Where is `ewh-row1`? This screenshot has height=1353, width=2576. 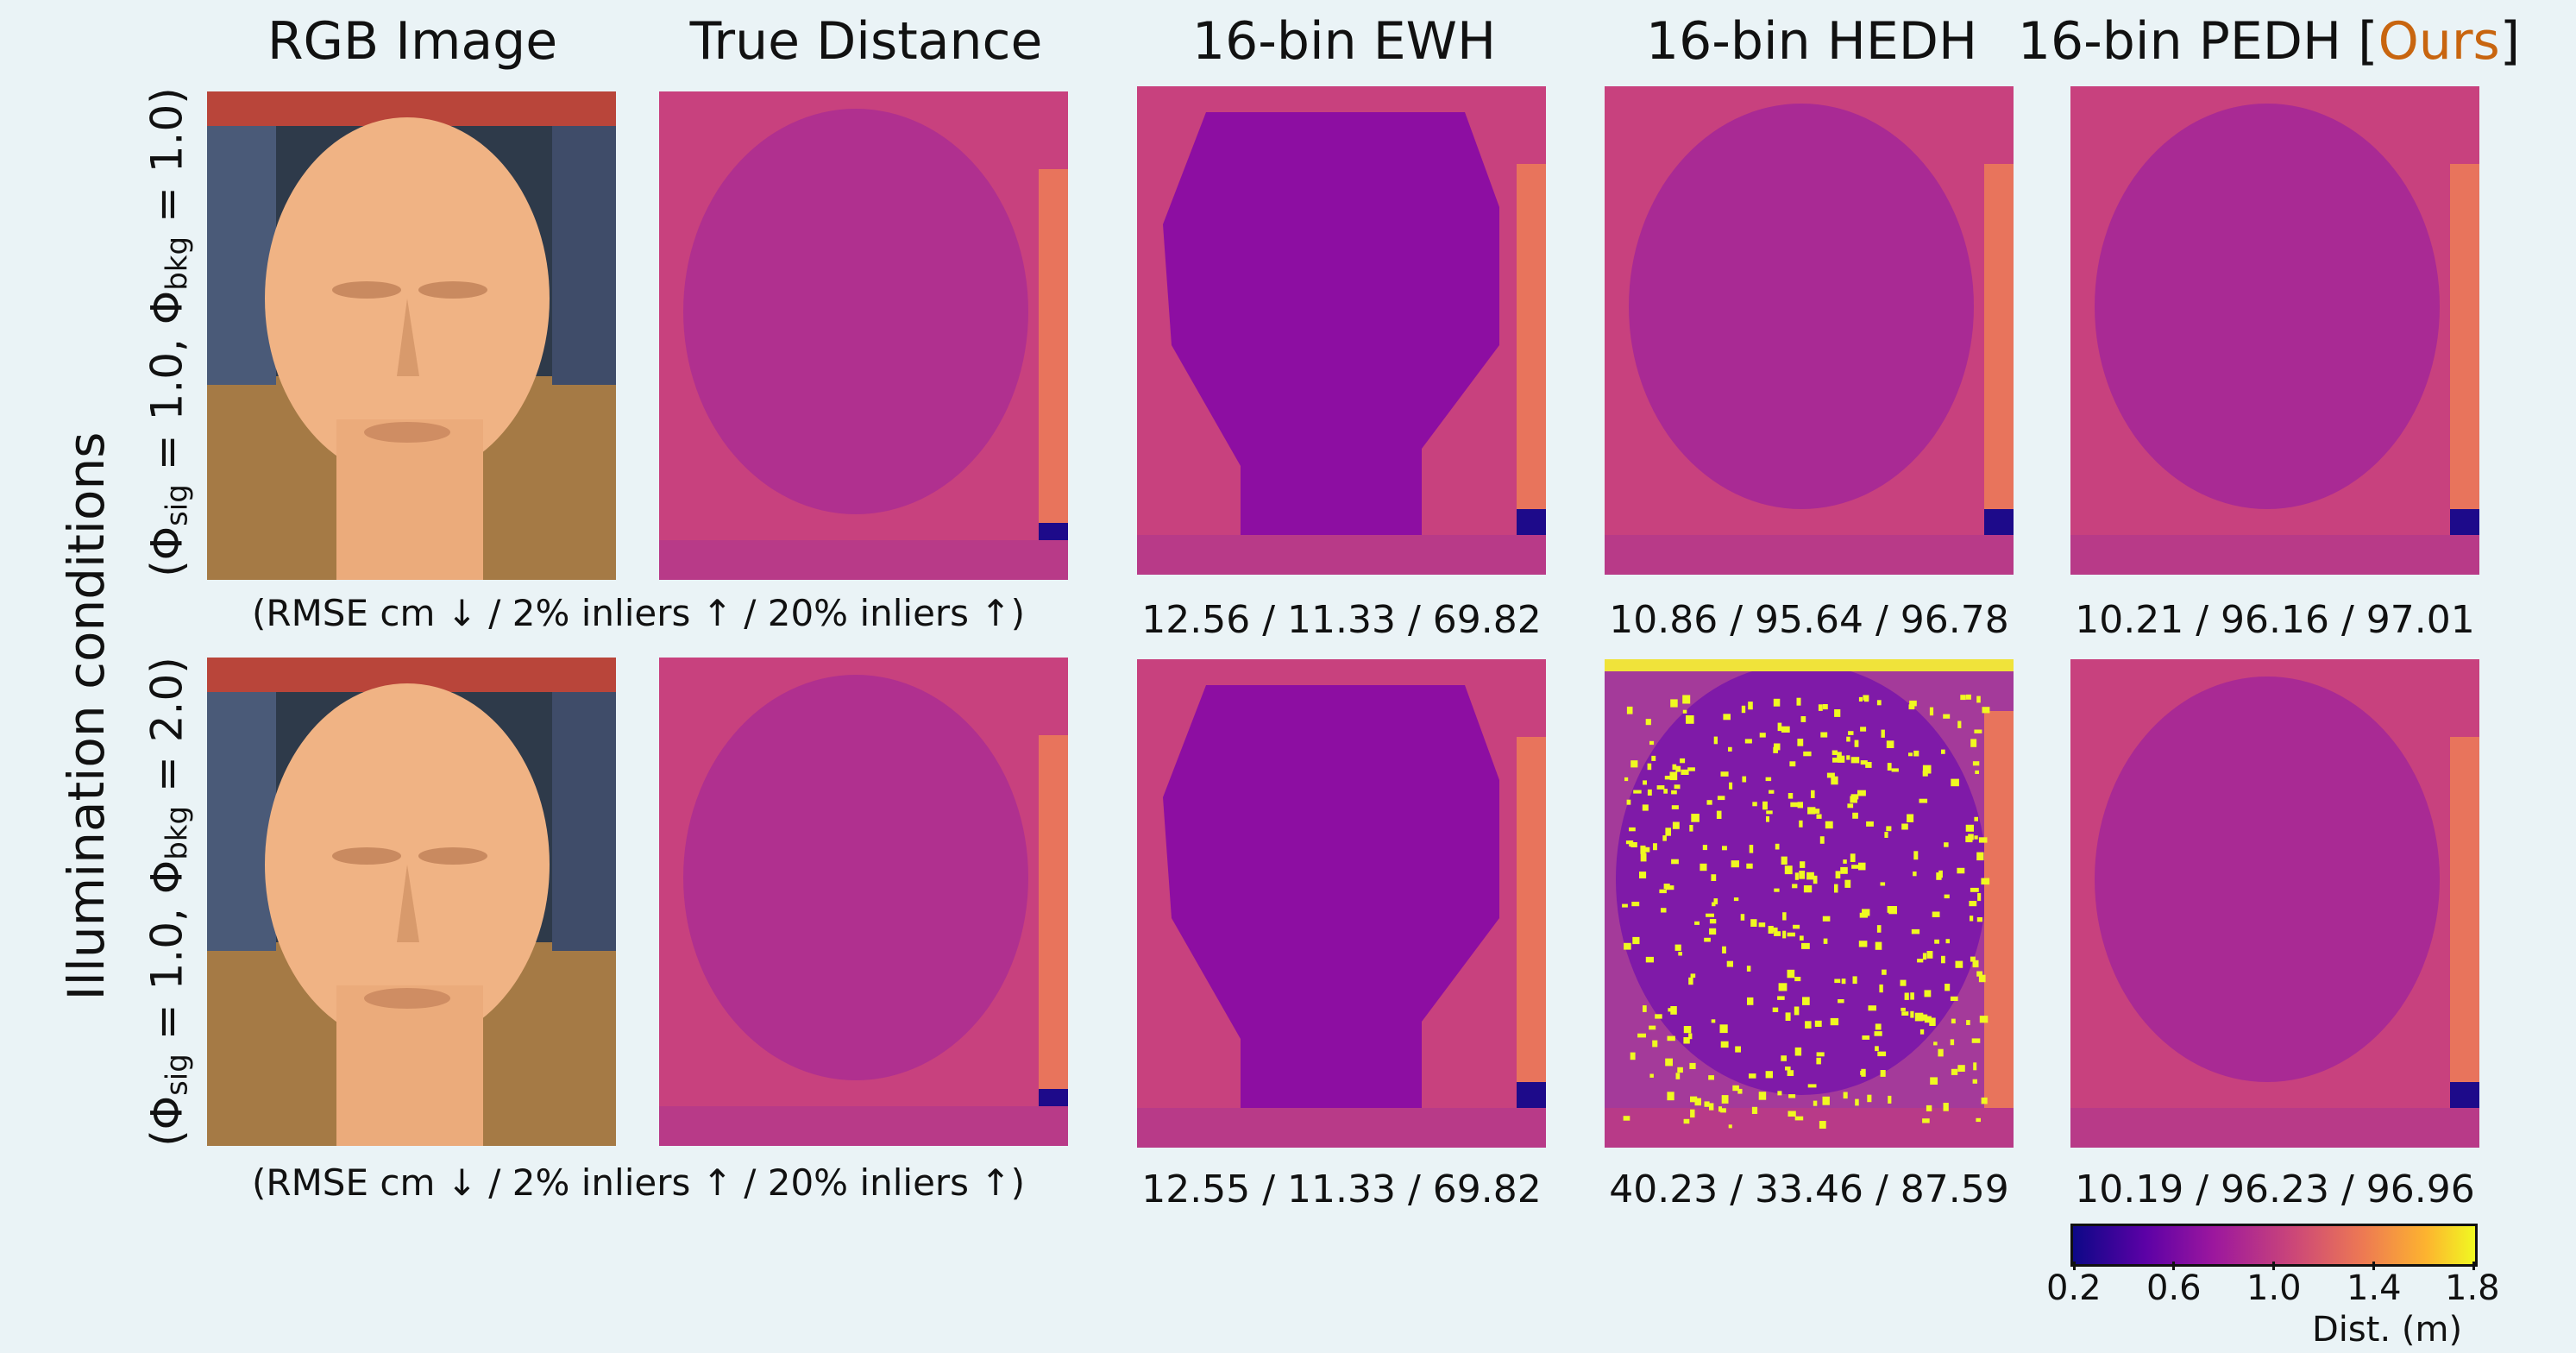
ewh-row1 is located at coordinates (1341, 330).